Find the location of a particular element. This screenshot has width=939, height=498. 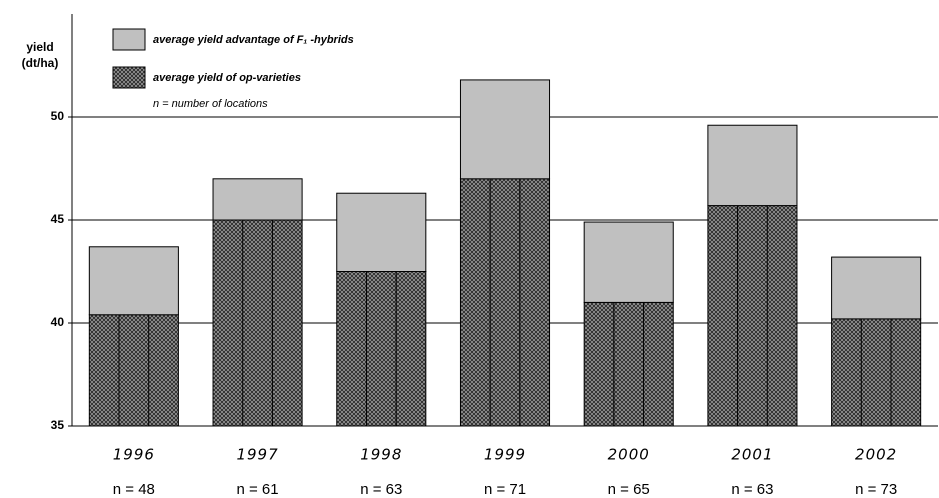

x-tick-label: 1997 is located at coordinates (257, 455).